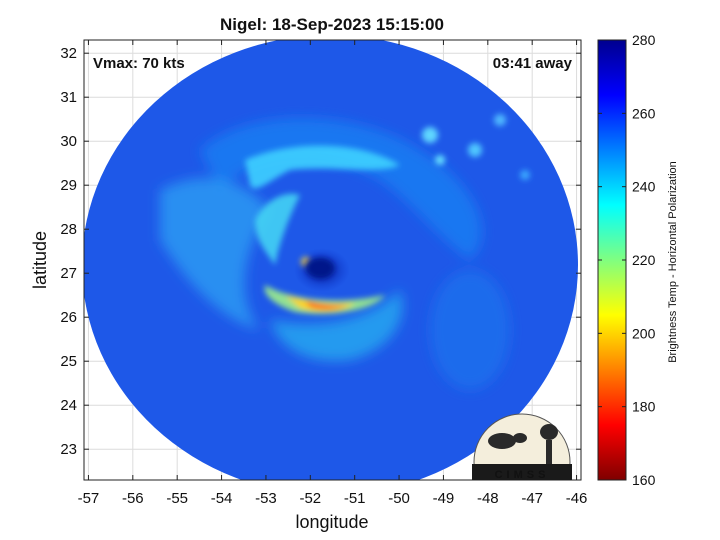 The image size is (720, 540). Describe the element at coordinates (68, 141) in the screenshot. I see `y-tick-label: 30` at that location.